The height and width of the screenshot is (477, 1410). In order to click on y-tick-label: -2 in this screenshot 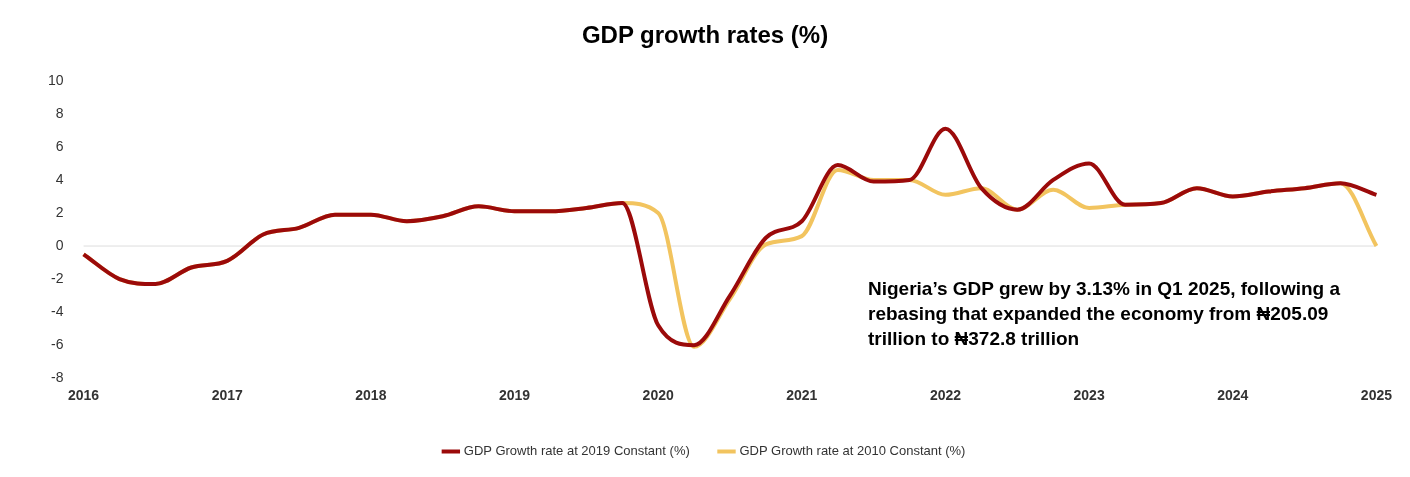, I will do `click(57, 277)`.